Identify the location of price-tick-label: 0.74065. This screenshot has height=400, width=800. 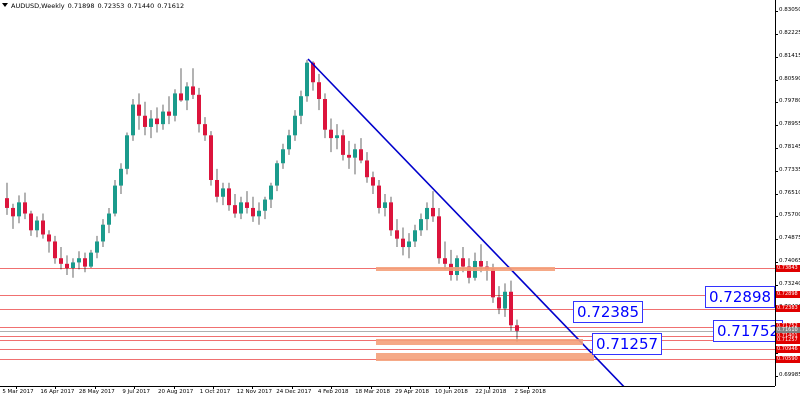
(789, 260).